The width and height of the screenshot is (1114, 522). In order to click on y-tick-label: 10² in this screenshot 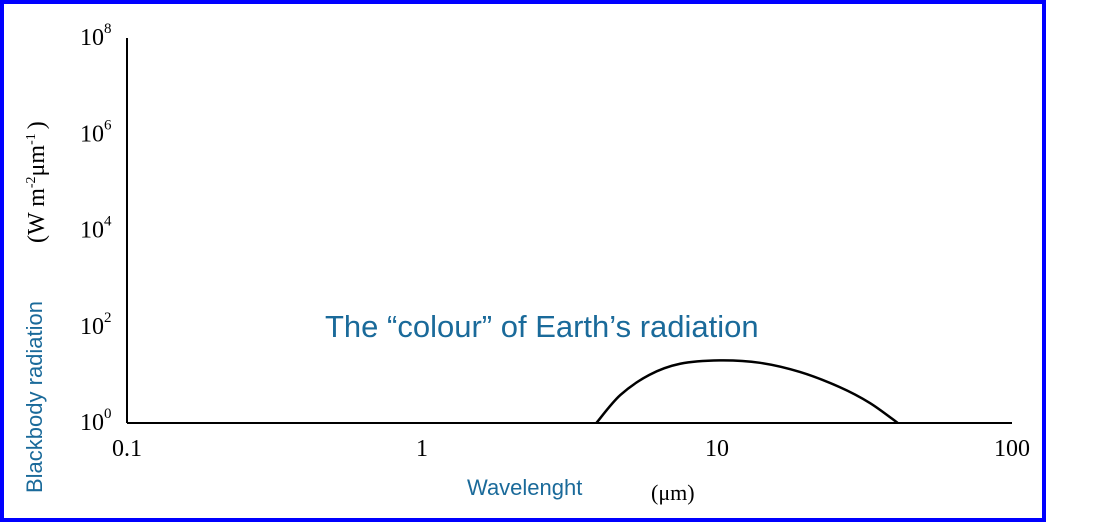, I will do `click(96, 325)`.